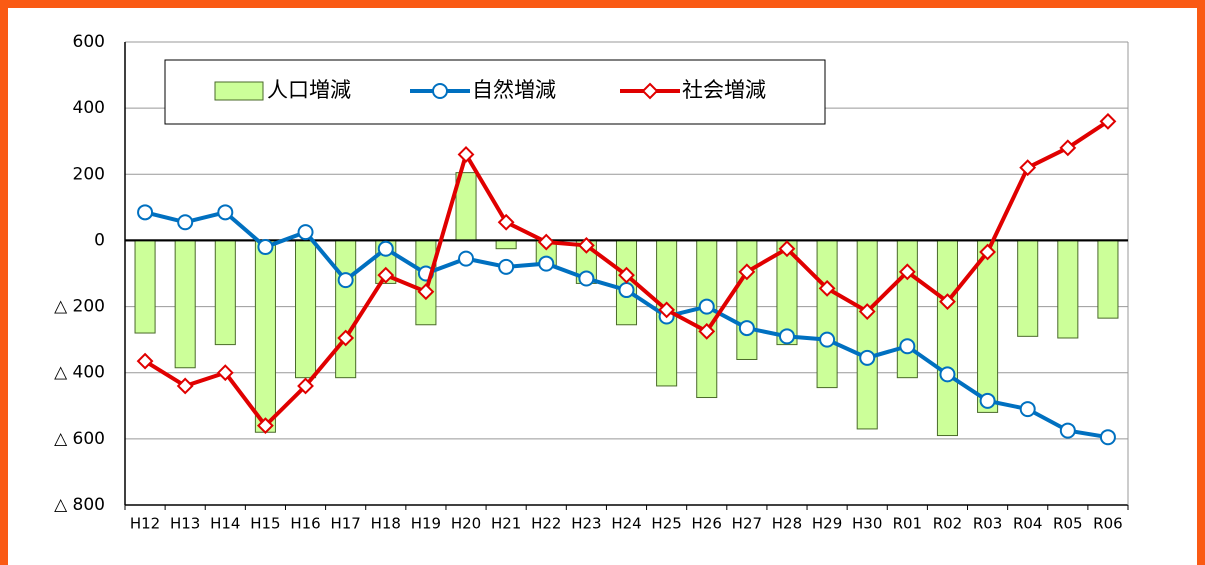  Describe the element at coordinates (908, 524) in the screenshot. I see `x-tick-label: R01` at that location.